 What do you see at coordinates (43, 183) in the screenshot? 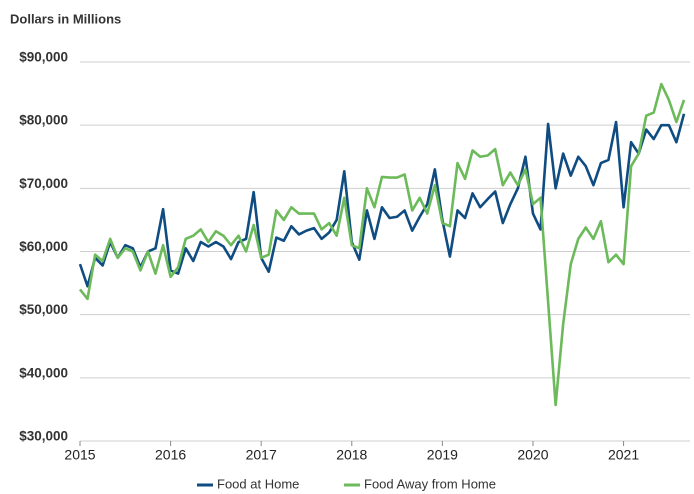
I see `y-tick-label: $70,000` at bounding box center [43, 183].